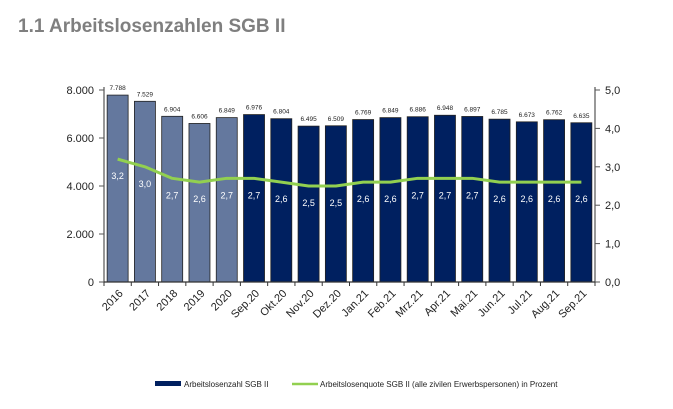 The height and width of the screenshot is (409, 673). I want to click on x-tick-label: 2018, so click(168, 301).